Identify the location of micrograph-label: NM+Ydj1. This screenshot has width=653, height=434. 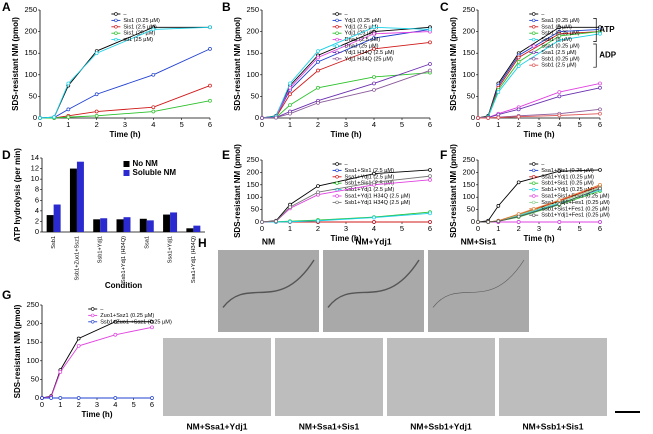
(373, 241).